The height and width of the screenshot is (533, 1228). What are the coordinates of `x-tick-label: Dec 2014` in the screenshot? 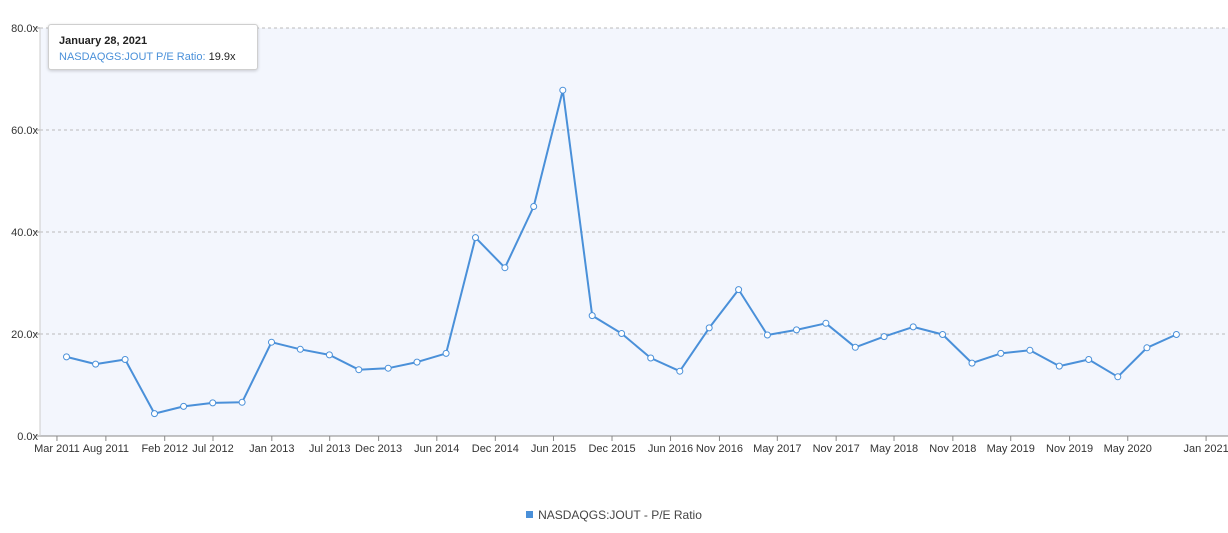 It's located at (495, 449).